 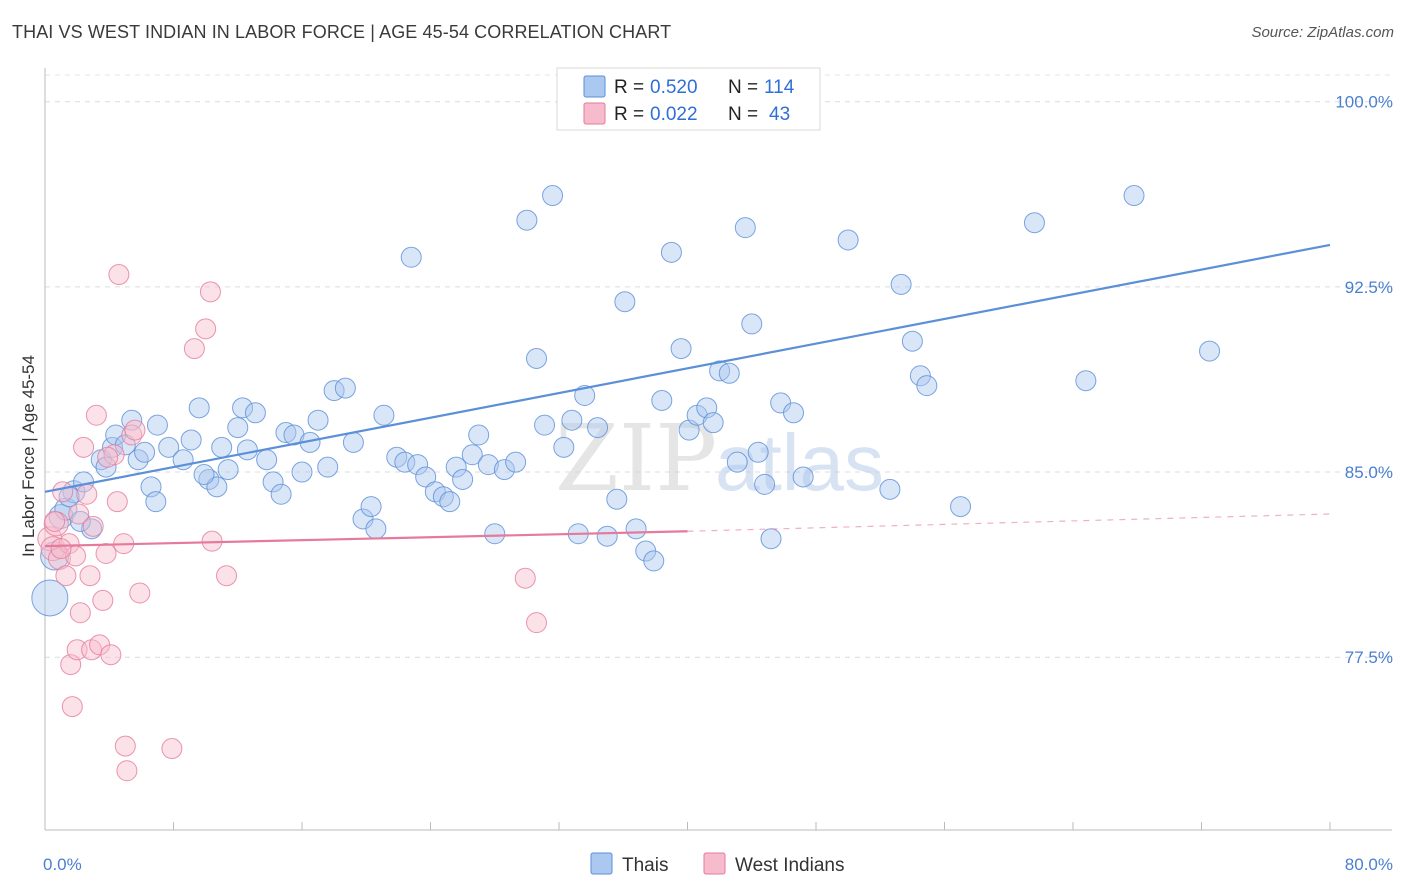 I want to click on legend-n-label-thais: N =, so click(x=743, y=87).